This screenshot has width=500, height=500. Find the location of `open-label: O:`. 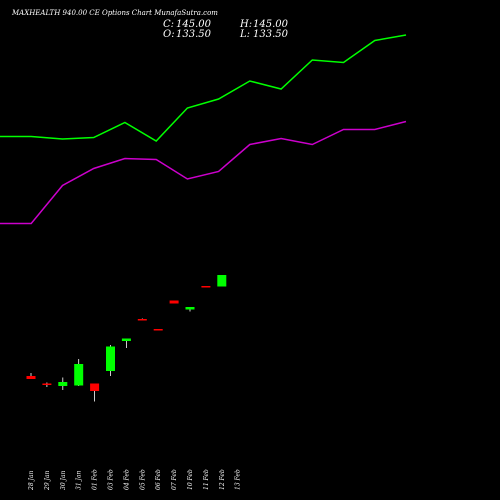

open-label: O: is located at coordinates (169, 34).